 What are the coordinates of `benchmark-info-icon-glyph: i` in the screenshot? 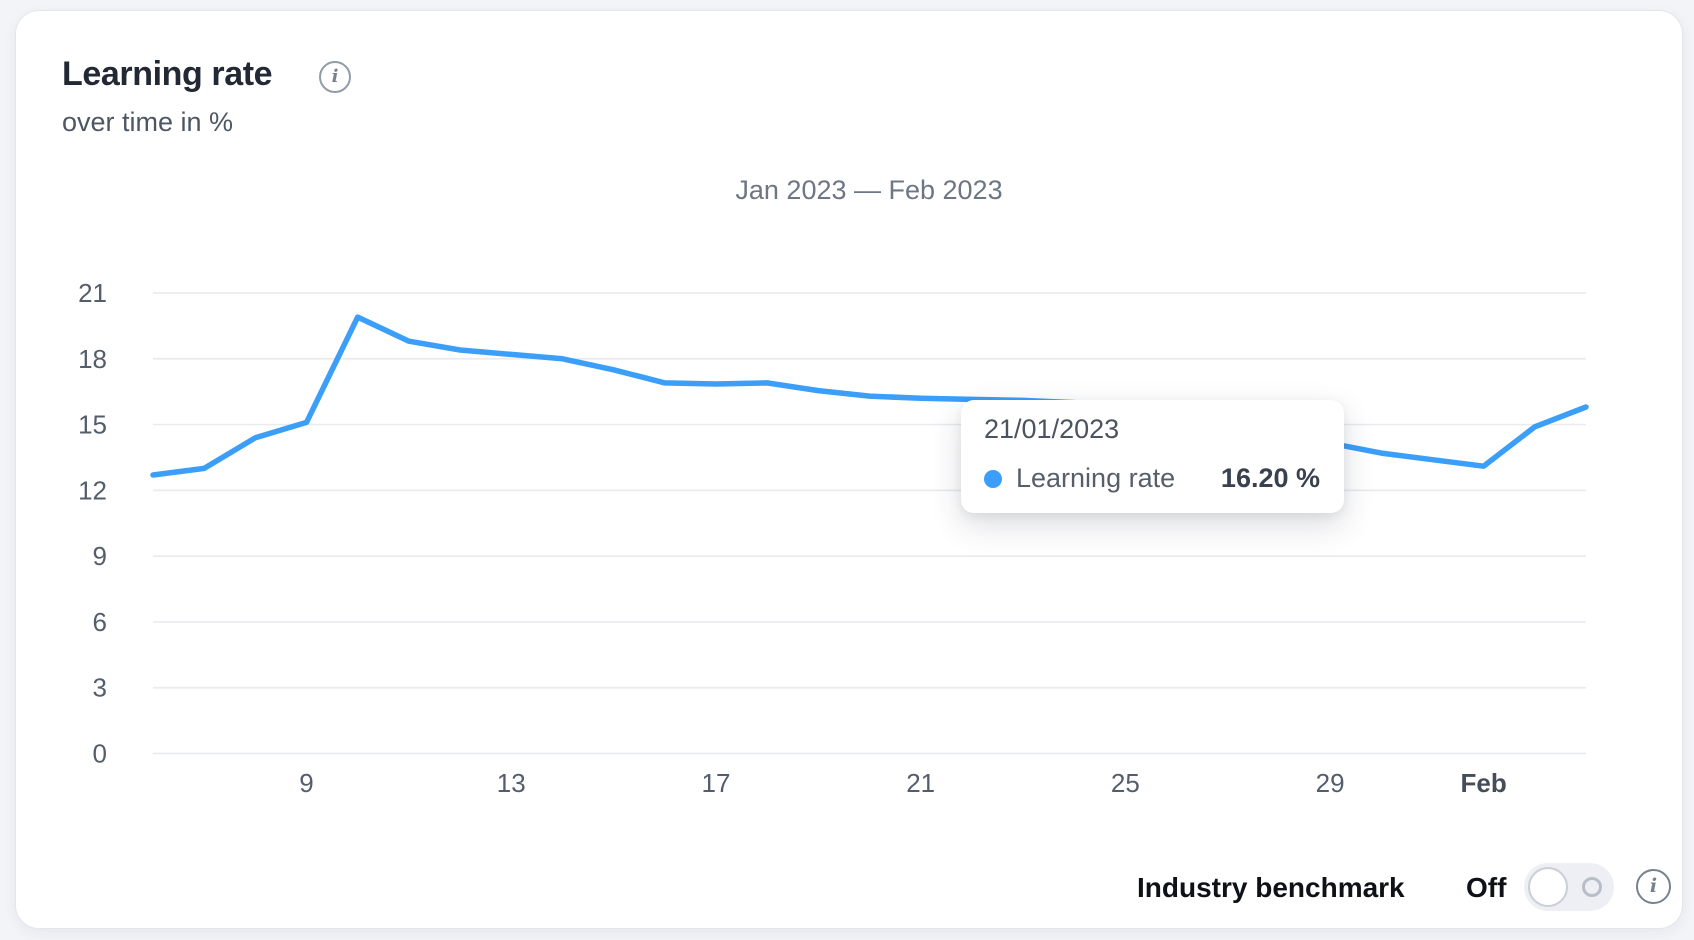 It's located at (1653, 886).